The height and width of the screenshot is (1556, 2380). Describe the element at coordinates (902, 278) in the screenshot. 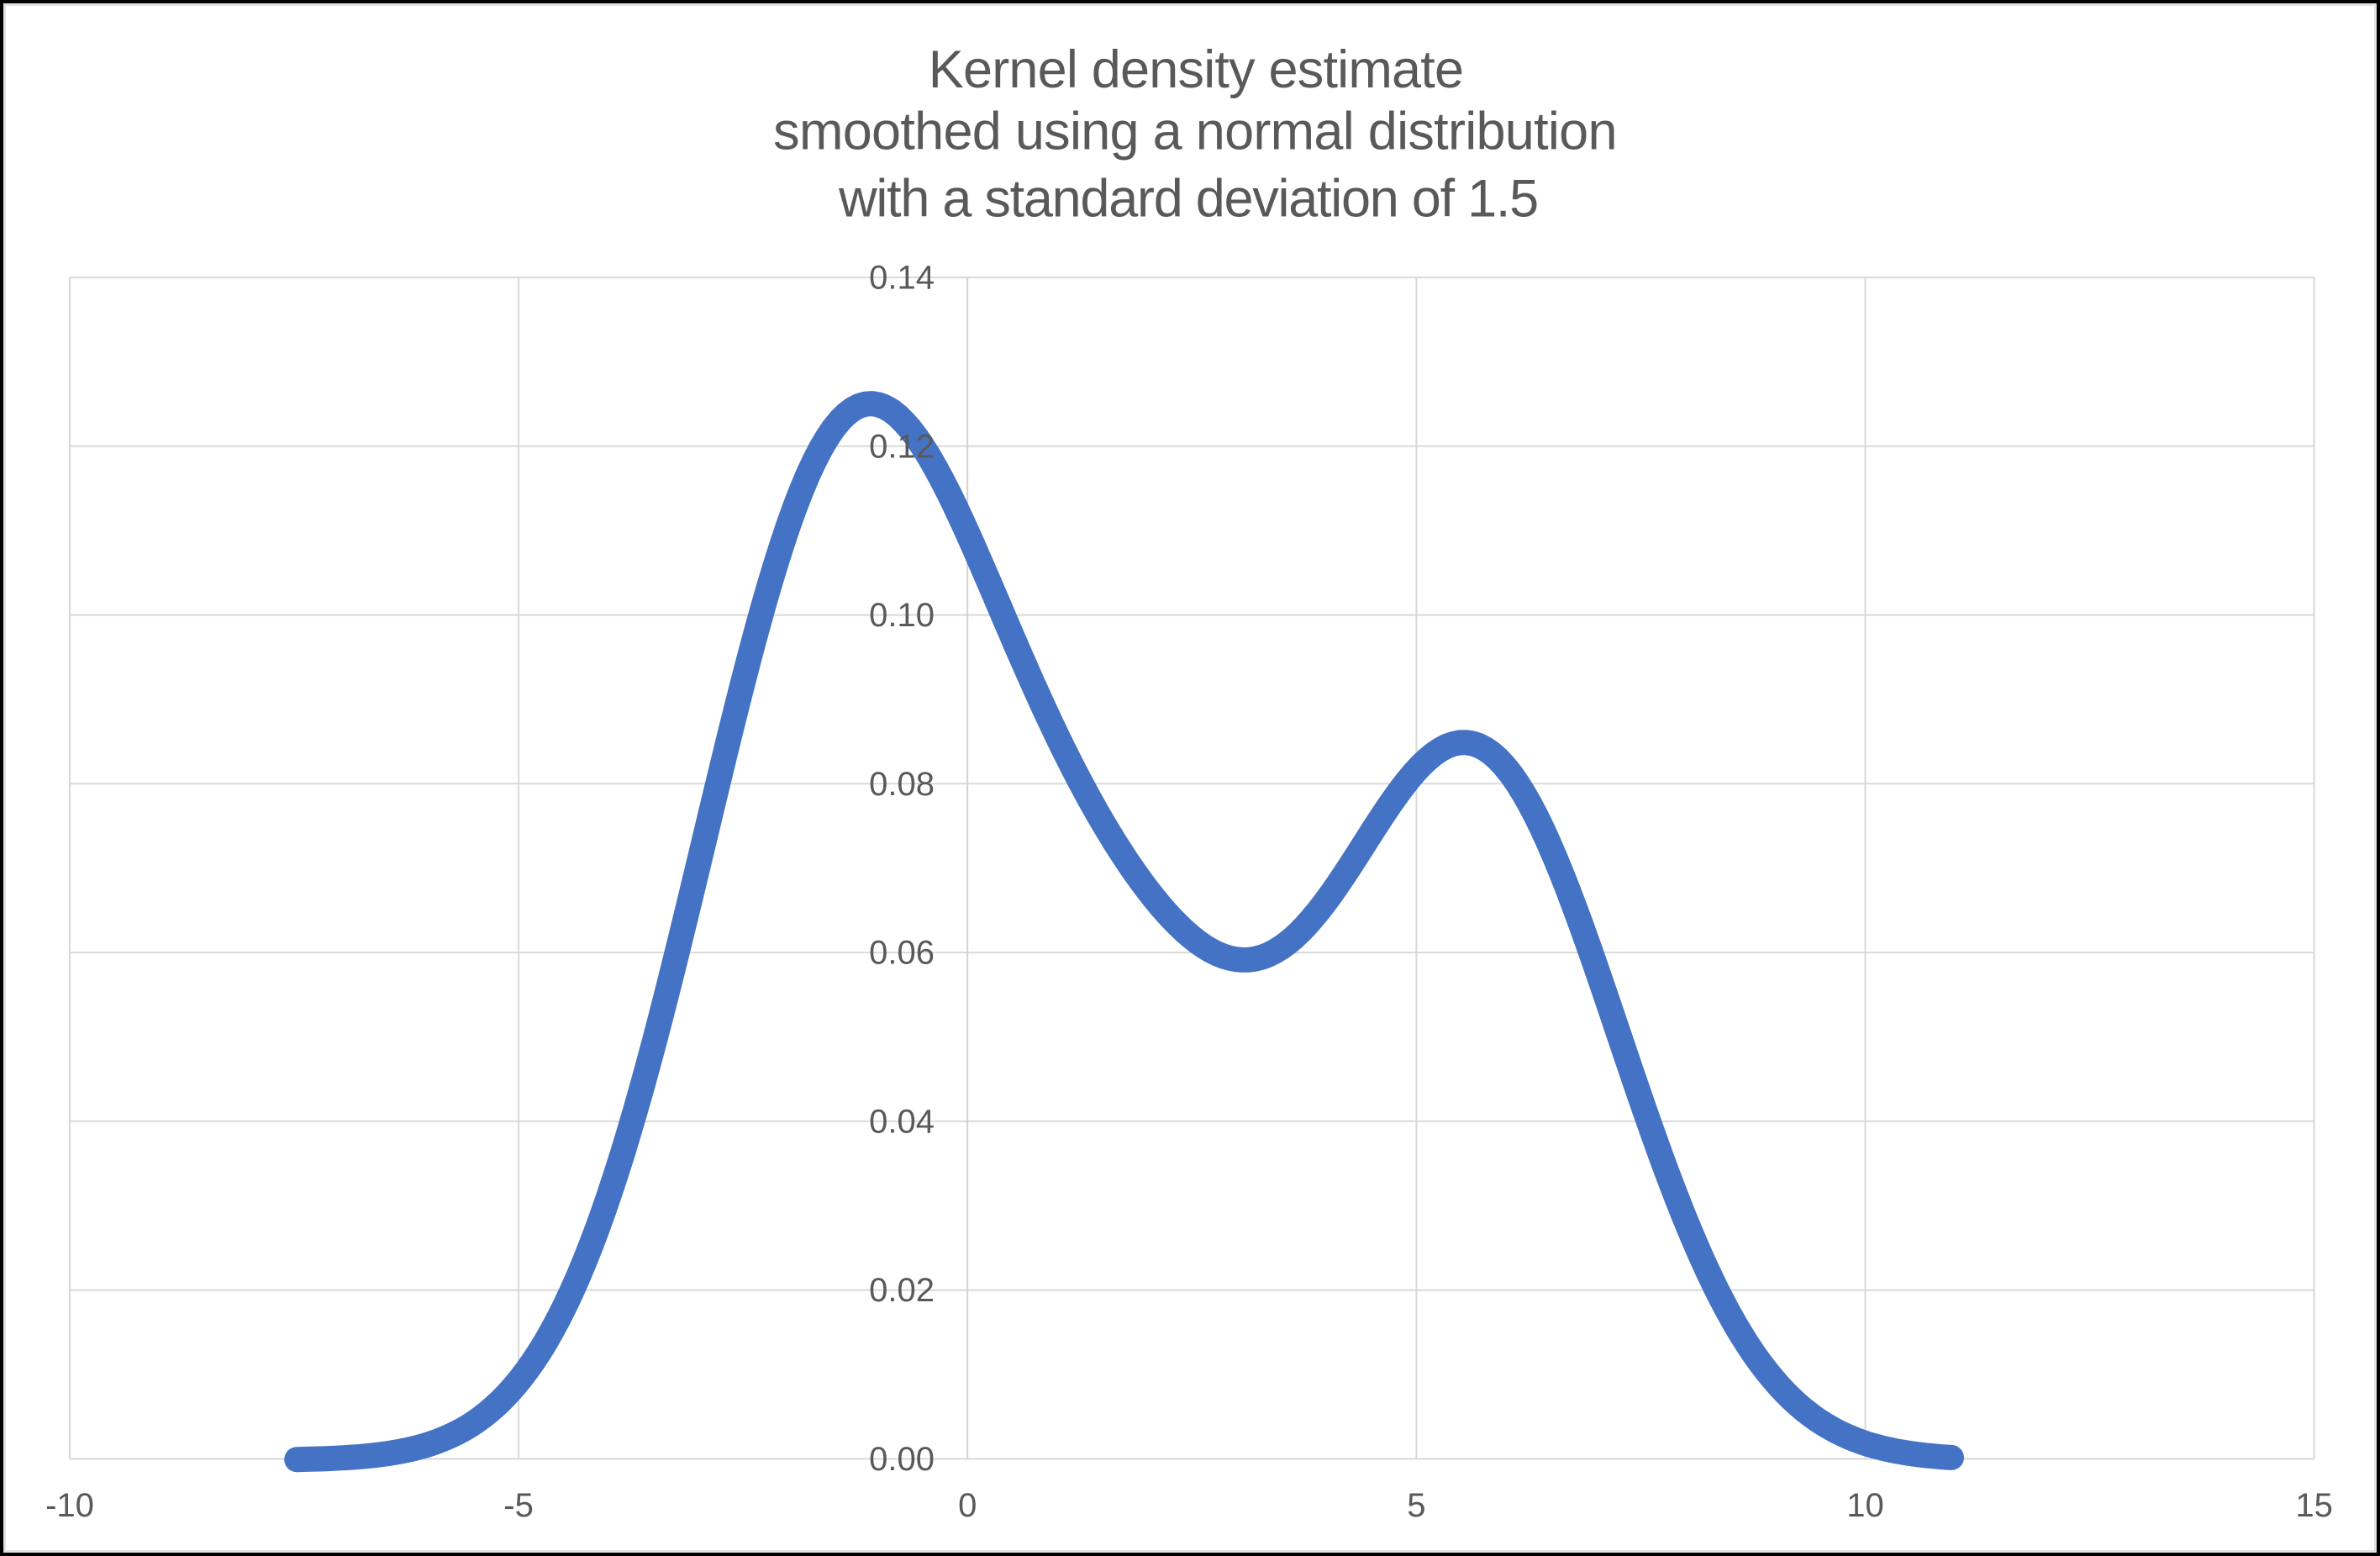

I see `svg-text: 0.14` at that location.